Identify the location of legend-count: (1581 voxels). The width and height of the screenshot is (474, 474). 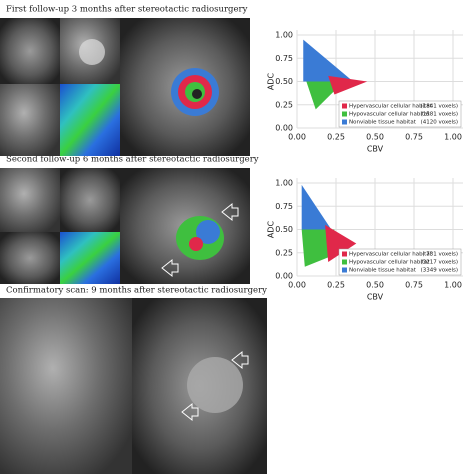
(439, 115).